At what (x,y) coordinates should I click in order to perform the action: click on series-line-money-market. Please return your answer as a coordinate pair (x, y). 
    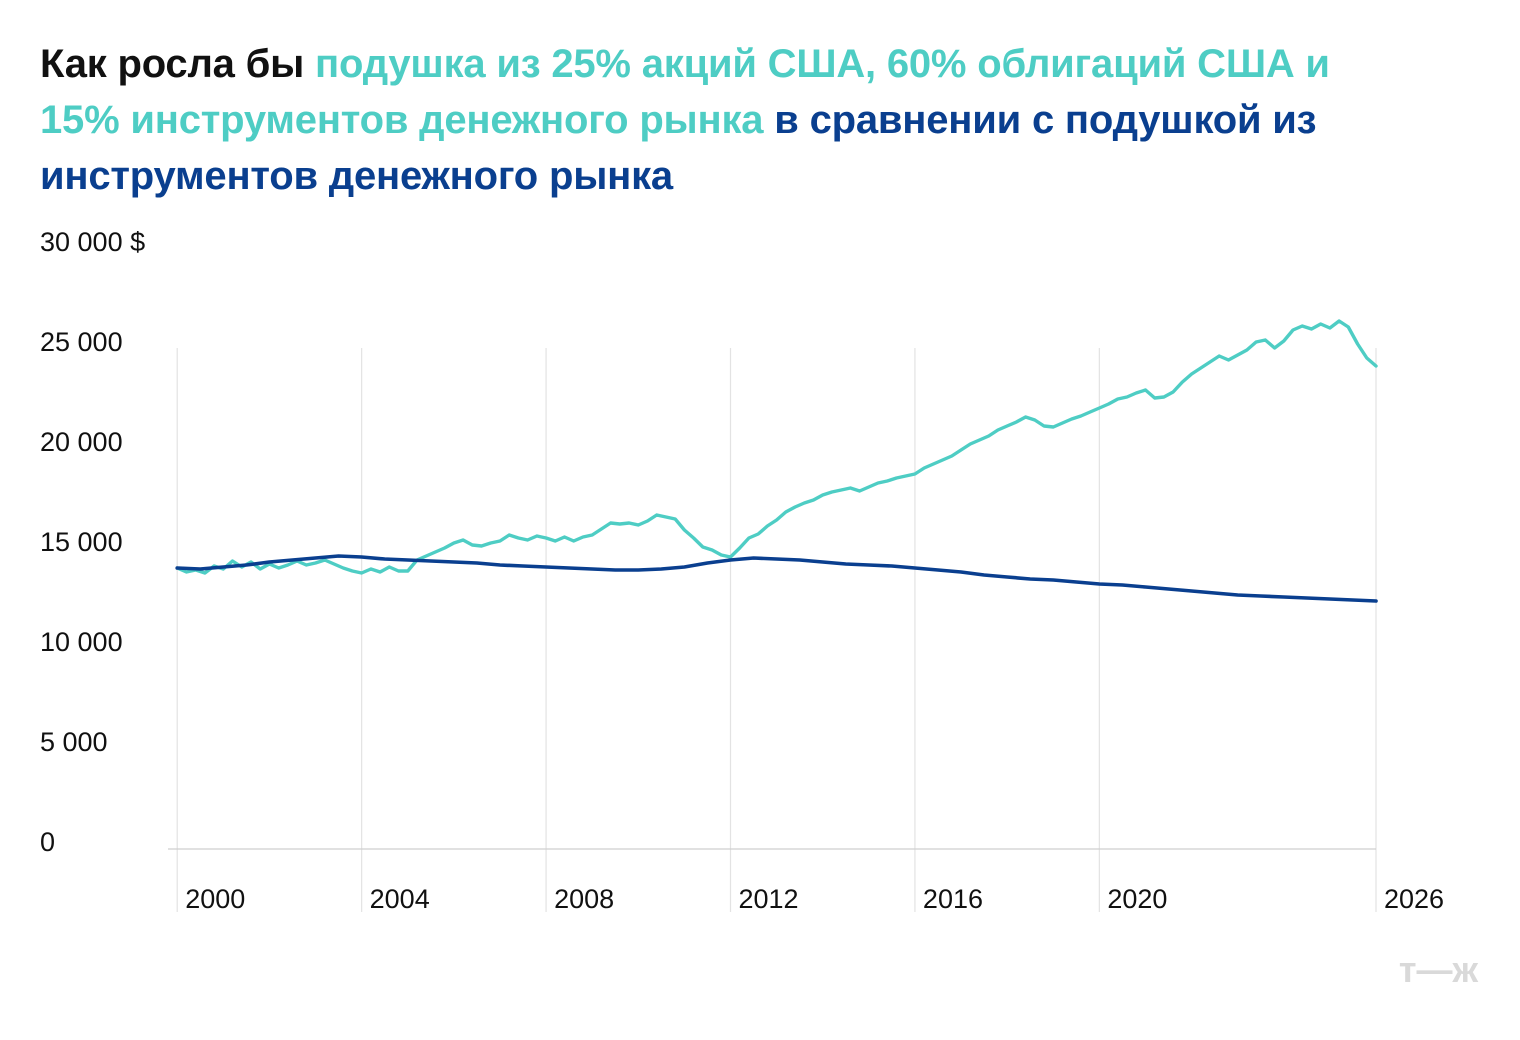
    Looking at the image, I should click on (776, 578).